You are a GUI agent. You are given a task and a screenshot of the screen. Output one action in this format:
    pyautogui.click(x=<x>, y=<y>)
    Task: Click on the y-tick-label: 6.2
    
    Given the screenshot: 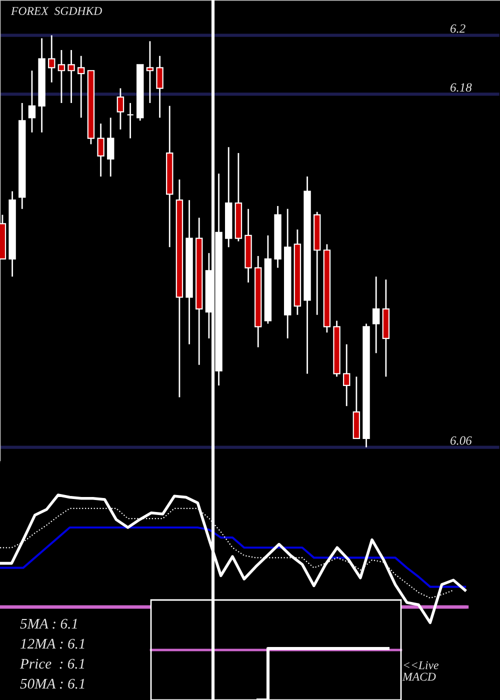 What is the action you would take?
    pyautogui.click(x=458, y=28)
    